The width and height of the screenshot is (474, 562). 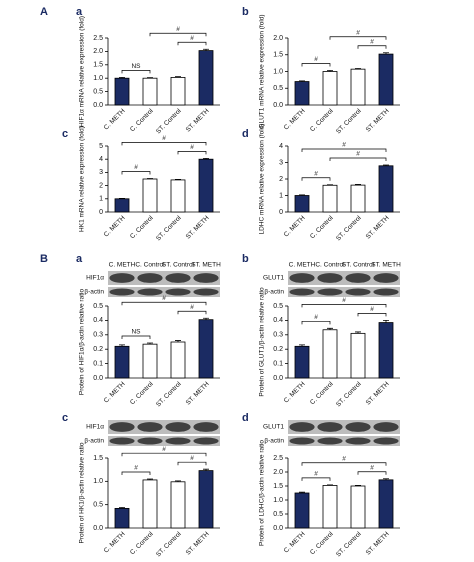 What do you see at coordinates (98, 91) in the screenshot?
I see `y-tick-label: 0.5` at bounding box center [98, 91].